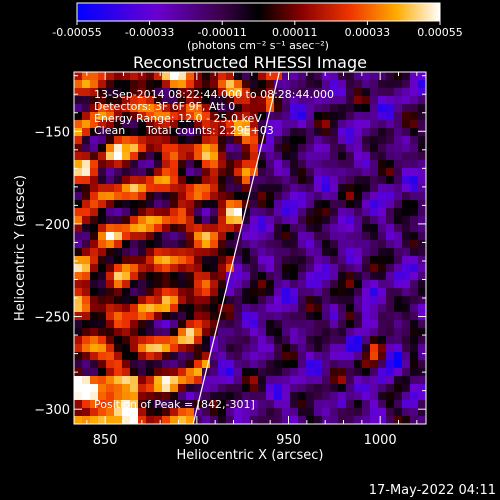 The height and width of the screenshot is (500, 500). Describe the element at coordinates (149, 32) in the screenshot. I see `colorbar-tick-label: -0.00033` at that location.